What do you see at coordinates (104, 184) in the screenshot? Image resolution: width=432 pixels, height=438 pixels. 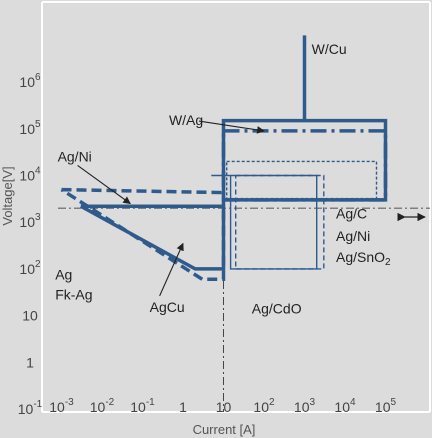 I see `leader-arrow-ag-ni` at bounding box center [104, 184].